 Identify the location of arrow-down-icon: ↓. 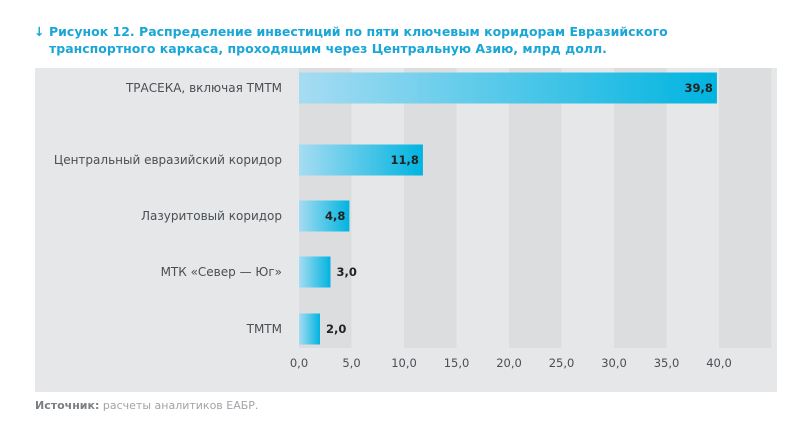
(39, 31).